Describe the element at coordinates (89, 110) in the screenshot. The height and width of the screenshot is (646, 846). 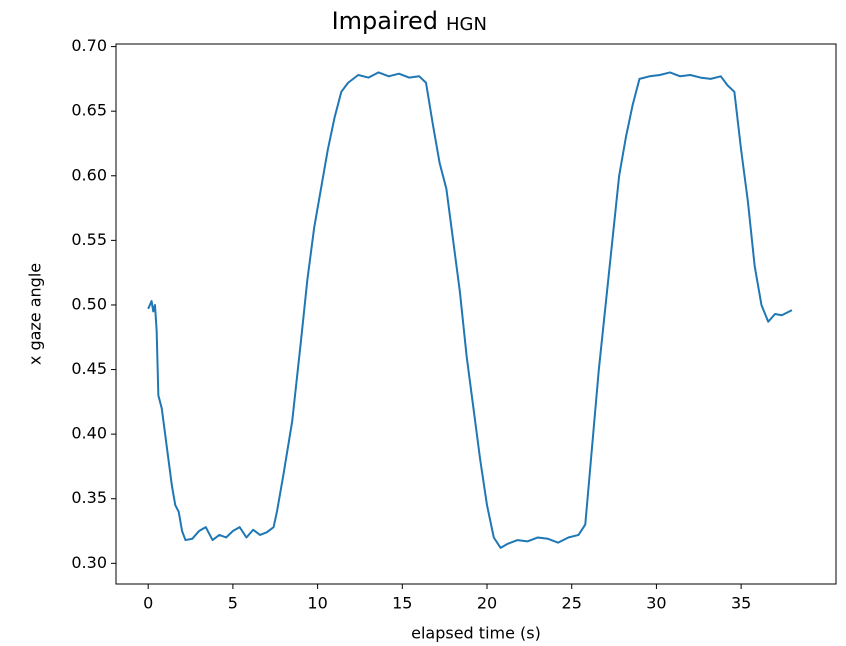
I see `y-tick-label: 0.65` at that location.